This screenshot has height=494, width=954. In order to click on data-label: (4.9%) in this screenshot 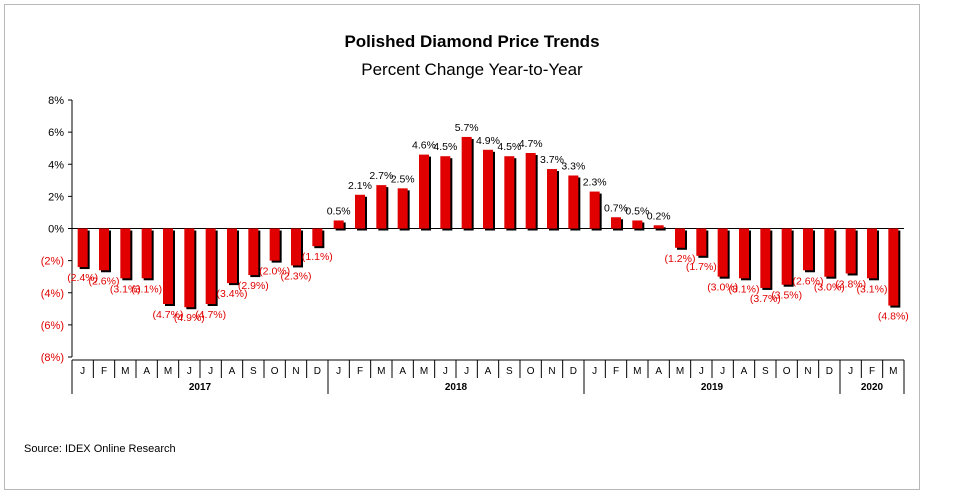, I will do `click(189, 318)`.